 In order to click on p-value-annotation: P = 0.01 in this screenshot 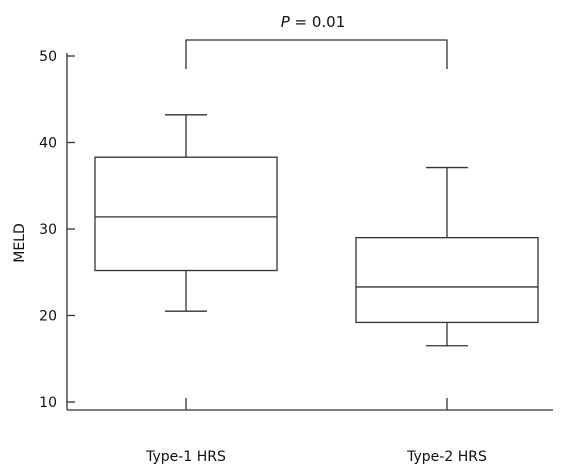, I will do `click(316, 41)`.